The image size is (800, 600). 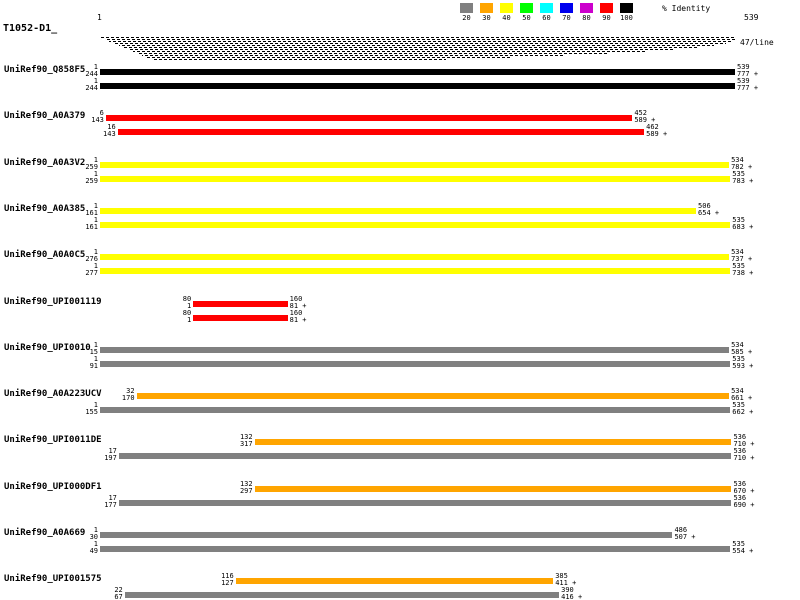 What do you see at coordinates (742, 398) in the screenshot?
I see `subject-end-num: 661 +` at bounding box center [742, 398].